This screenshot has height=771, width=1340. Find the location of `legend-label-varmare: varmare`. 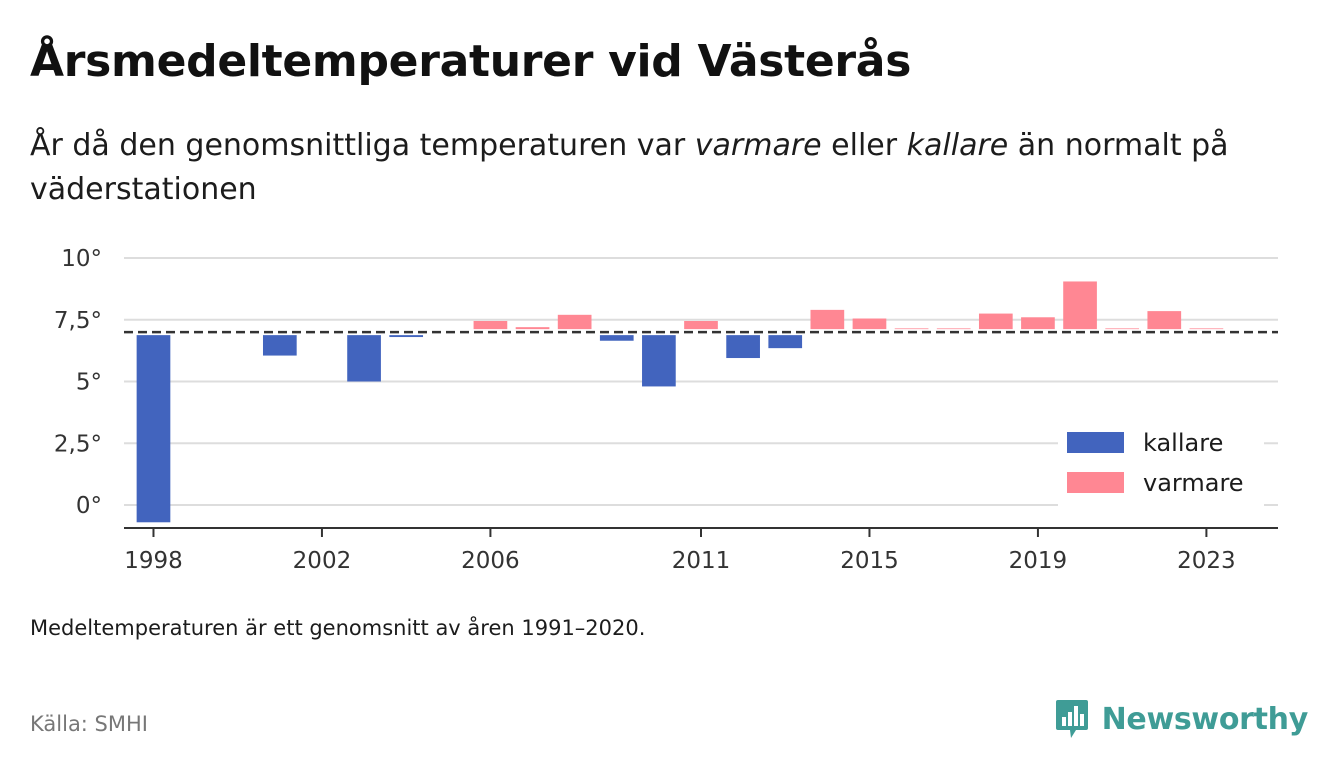

legend-label-varmare: varmare is located at coordinates (1193, 483).